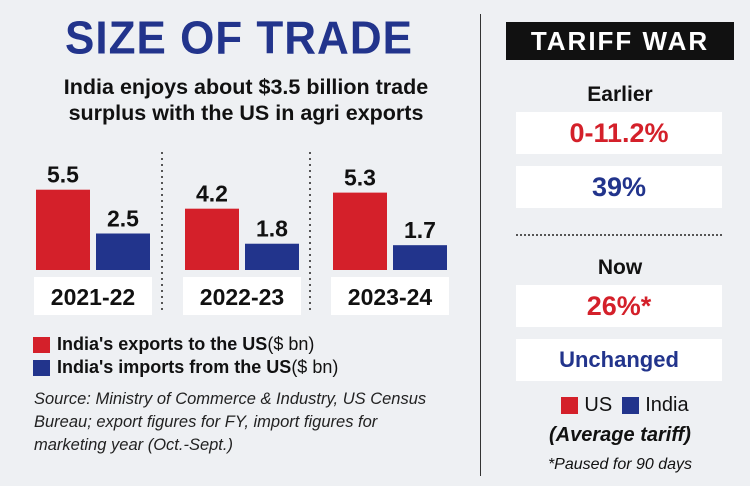 This screenshot has height=486, width=750. I want to click on tariff-heading: TARIFF WAR, so click(620, 41).